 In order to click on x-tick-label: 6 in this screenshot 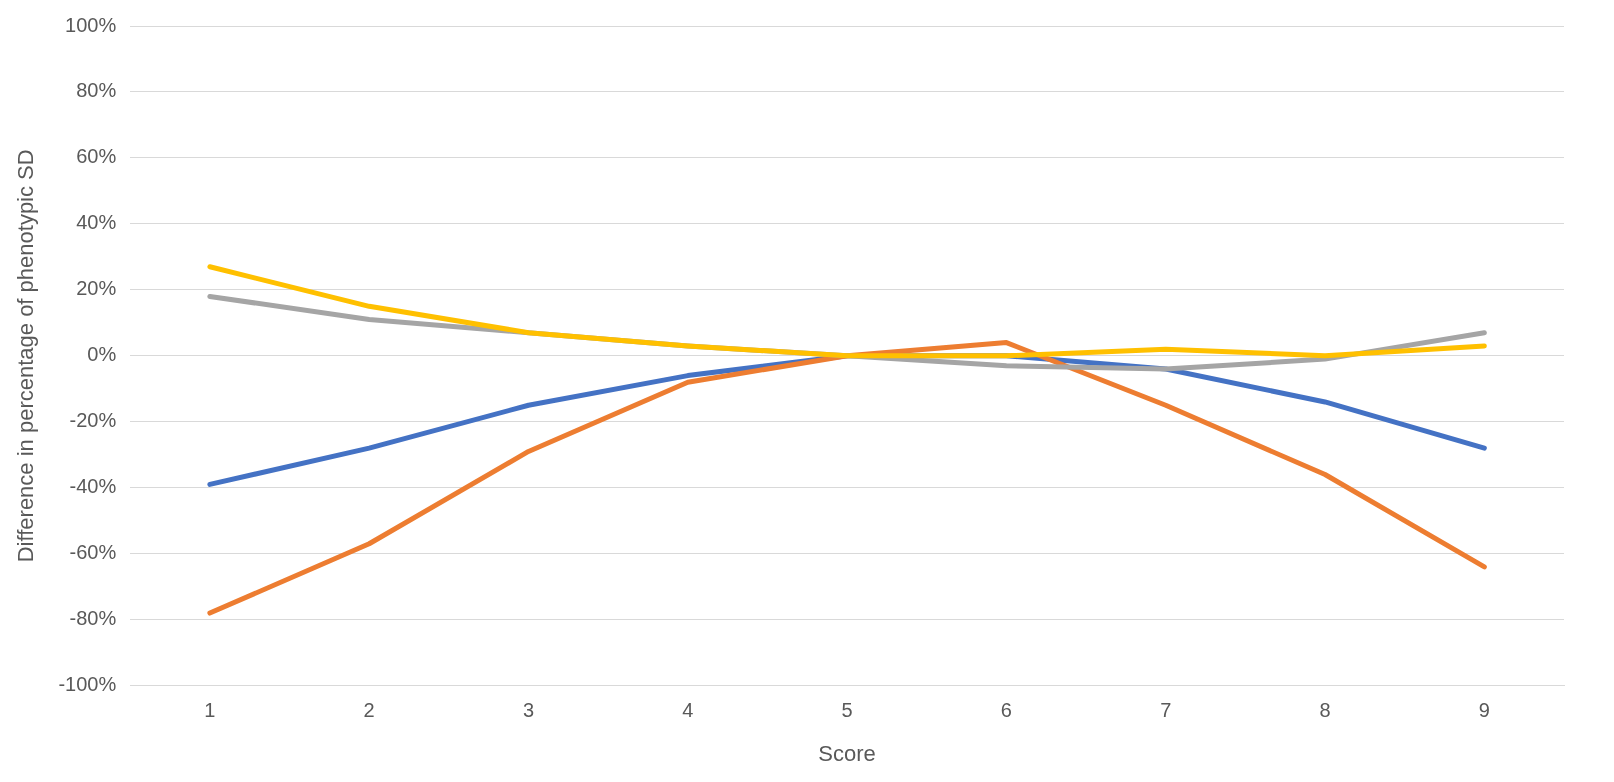, I will do `click(1006, 710)`.